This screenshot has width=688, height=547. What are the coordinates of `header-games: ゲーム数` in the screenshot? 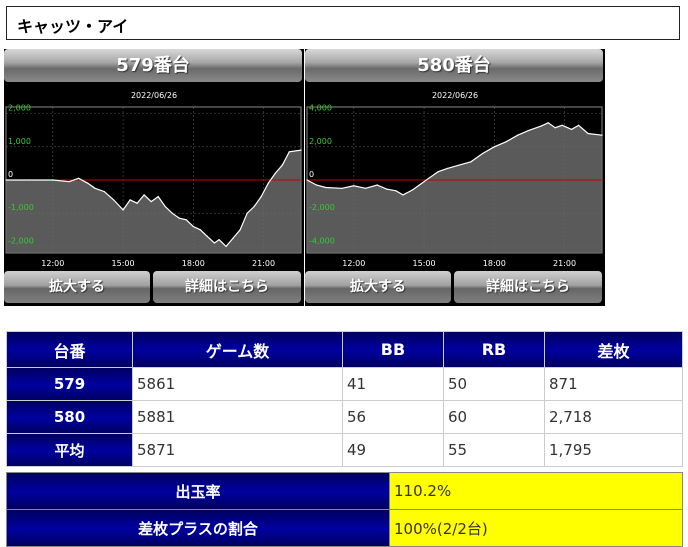 It's located at (237, 349).